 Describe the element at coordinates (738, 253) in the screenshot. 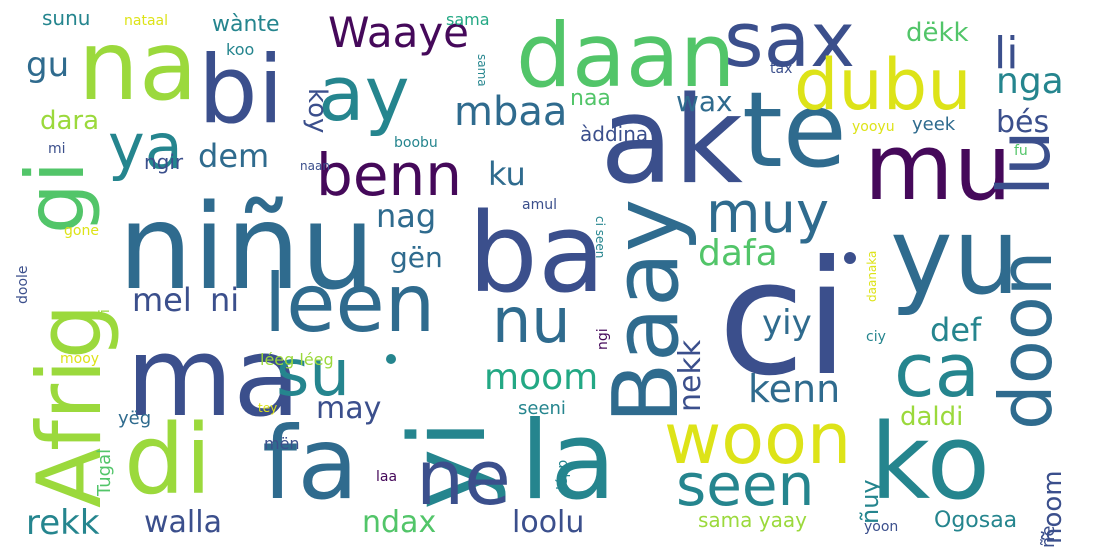

I see `word-dafa: dafa` at that location.